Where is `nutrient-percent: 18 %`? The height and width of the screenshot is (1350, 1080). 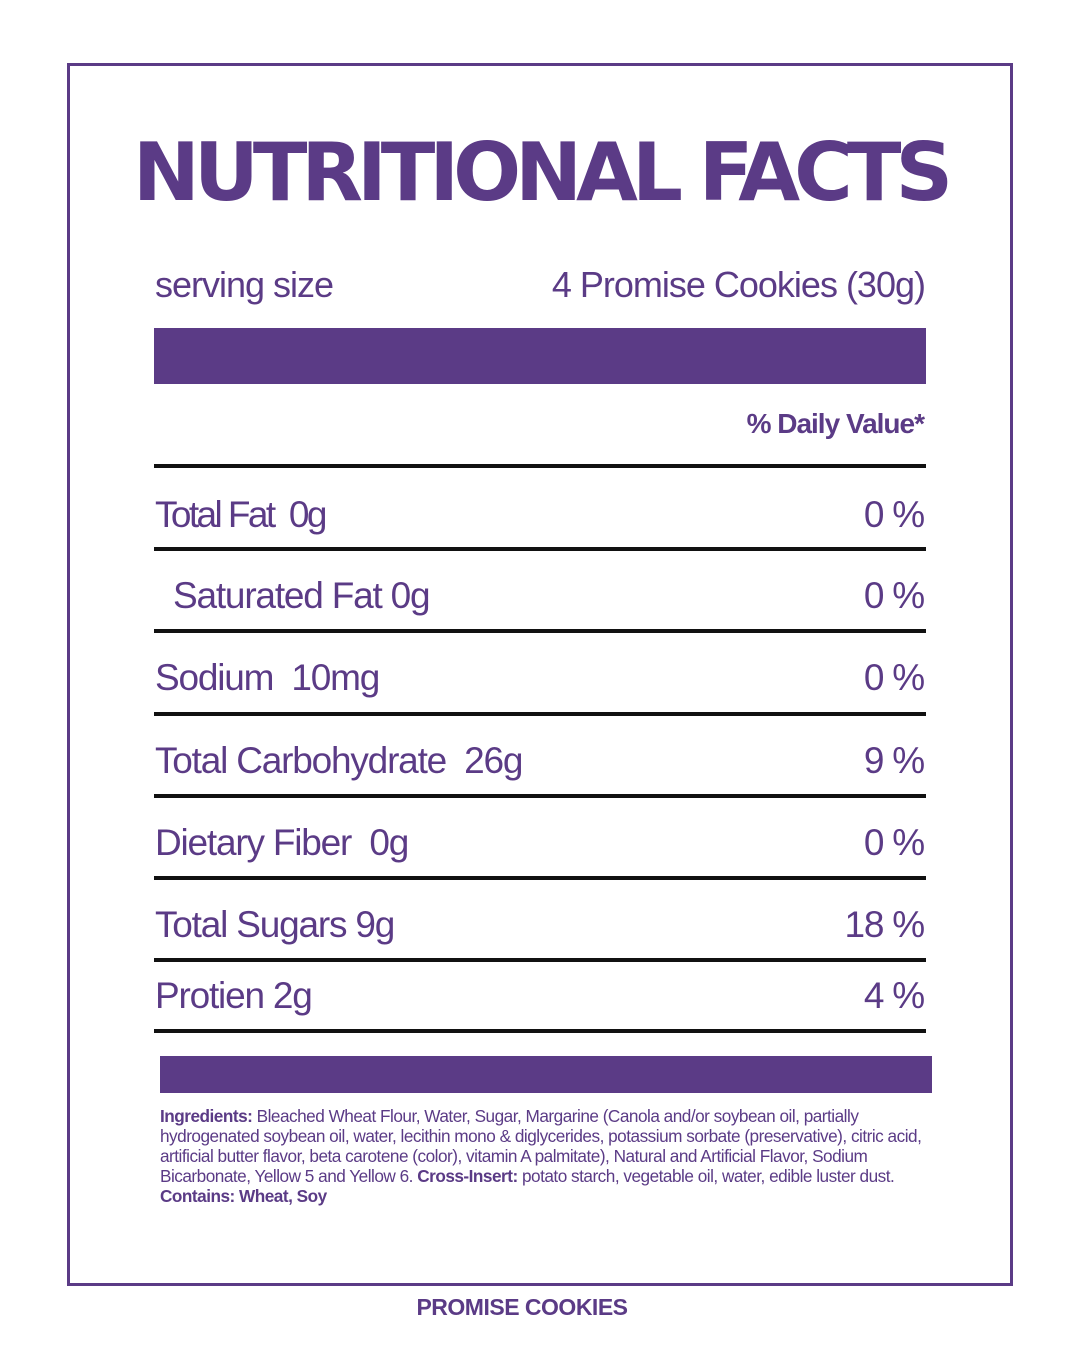 nutrient-percent: 18 % is located at coordinates (884, 924).